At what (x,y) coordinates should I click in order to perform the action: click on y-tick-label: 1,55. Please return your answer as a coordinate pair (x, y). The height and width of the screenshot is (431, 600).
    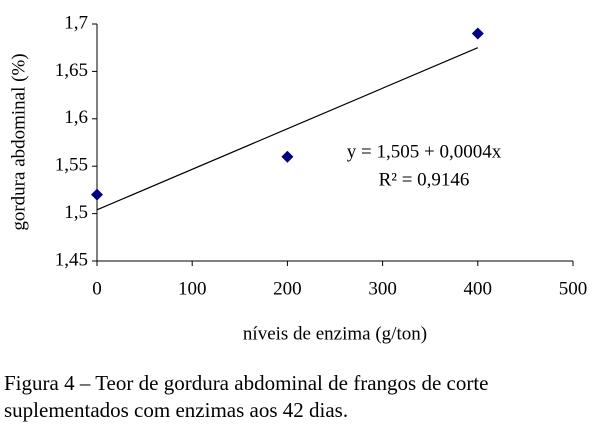
    Looking at the image, I should click on (71, 165).